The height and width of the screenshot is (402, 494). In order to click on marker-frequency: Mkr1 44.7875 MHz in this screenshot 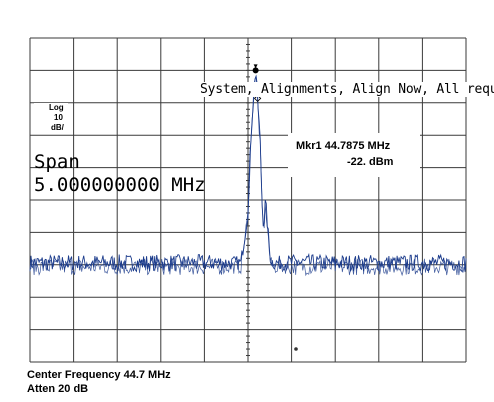, I will do `click(343, 146)`.